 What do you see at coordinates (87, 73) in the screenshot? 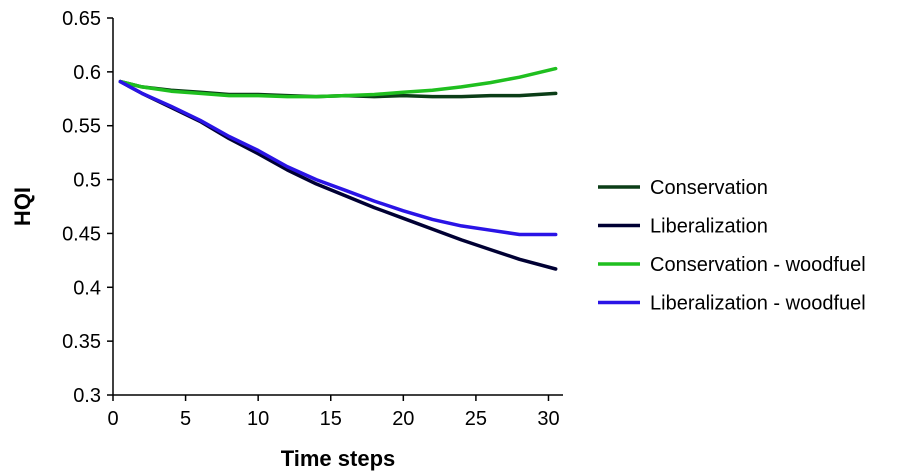
I see `y-tick-label: 0.6` at bounding box center [87, 73].